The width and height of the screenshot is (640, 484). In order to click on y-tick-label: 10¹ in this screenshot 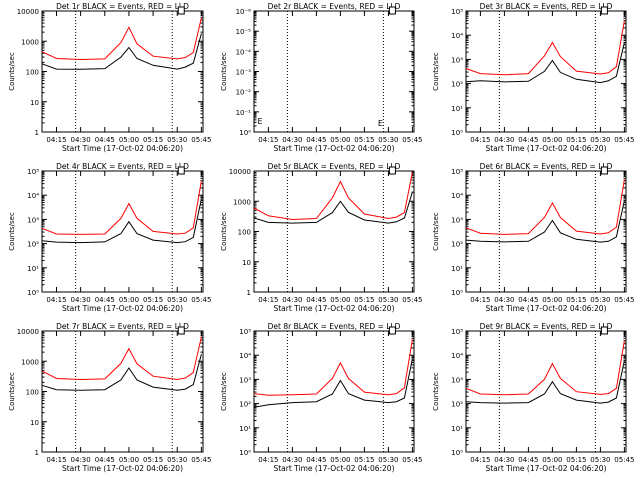, I will do `click(245, 429)`.